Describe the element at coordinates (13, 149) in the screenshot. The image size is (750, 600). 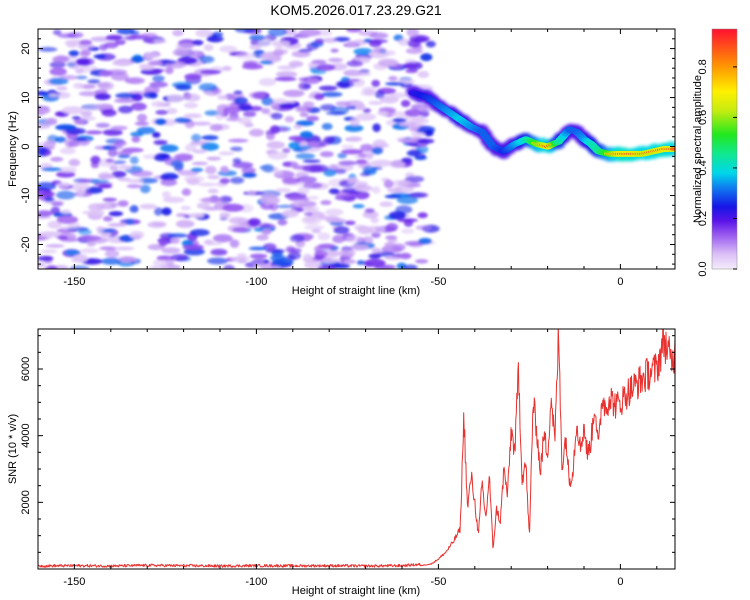
I see `spectrogram-ylabel: Frequency (Hz)` at that location.